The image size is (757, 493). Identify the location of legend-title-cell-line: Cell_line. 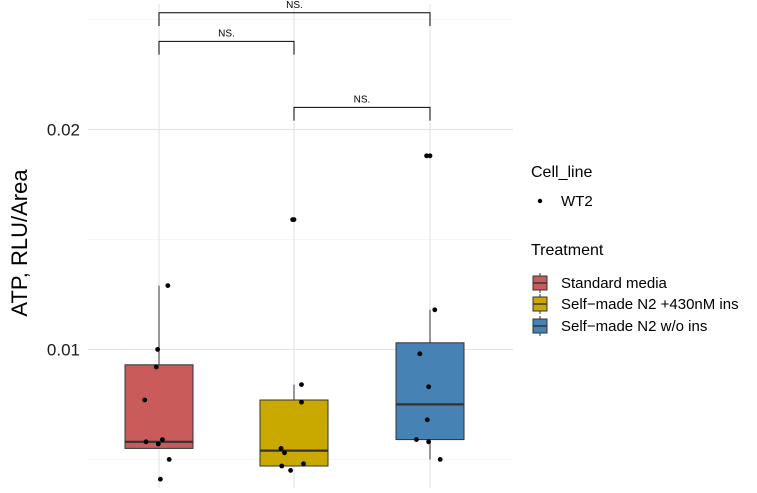
(561, 172).